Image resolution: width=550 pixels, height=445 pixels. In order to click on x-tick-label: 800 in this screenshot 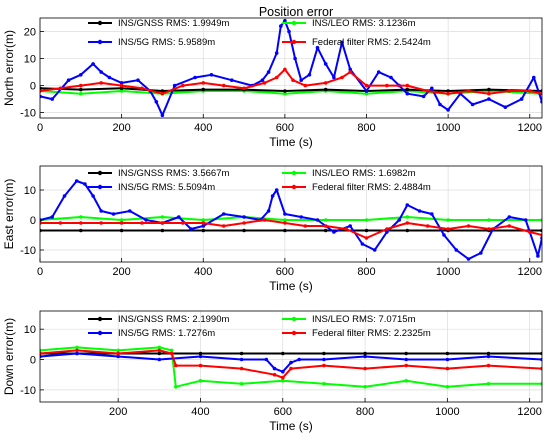, I will do `click(366, 272)`.